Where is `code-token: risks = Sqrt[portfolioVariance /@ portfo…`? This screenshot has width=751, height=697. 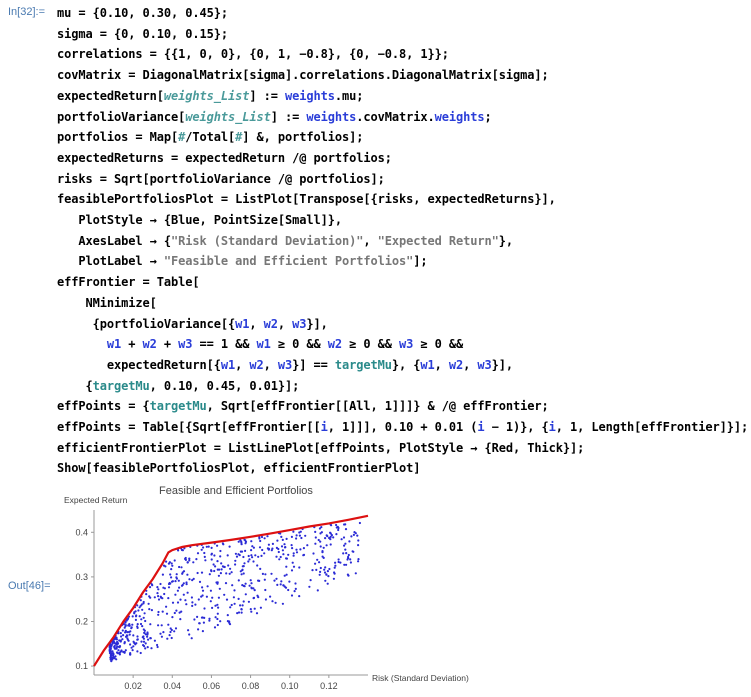 code-token: risks = Sqrt[portfolioVariance /@ portfo… is located at coordinates (221, 178).